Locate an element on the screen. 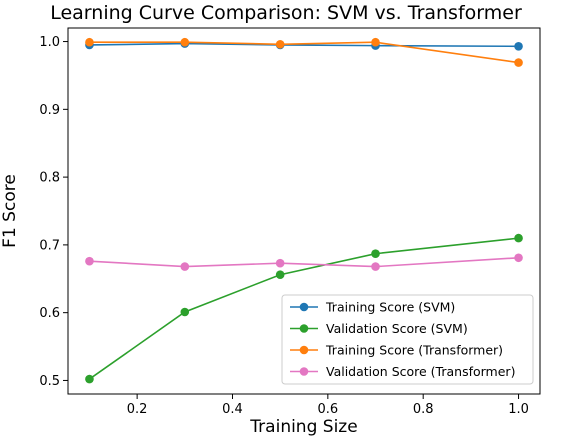 The width and height of the screenshot is (572, 436). y-tick-label: 0.8 is located at coordinates (49, 178).